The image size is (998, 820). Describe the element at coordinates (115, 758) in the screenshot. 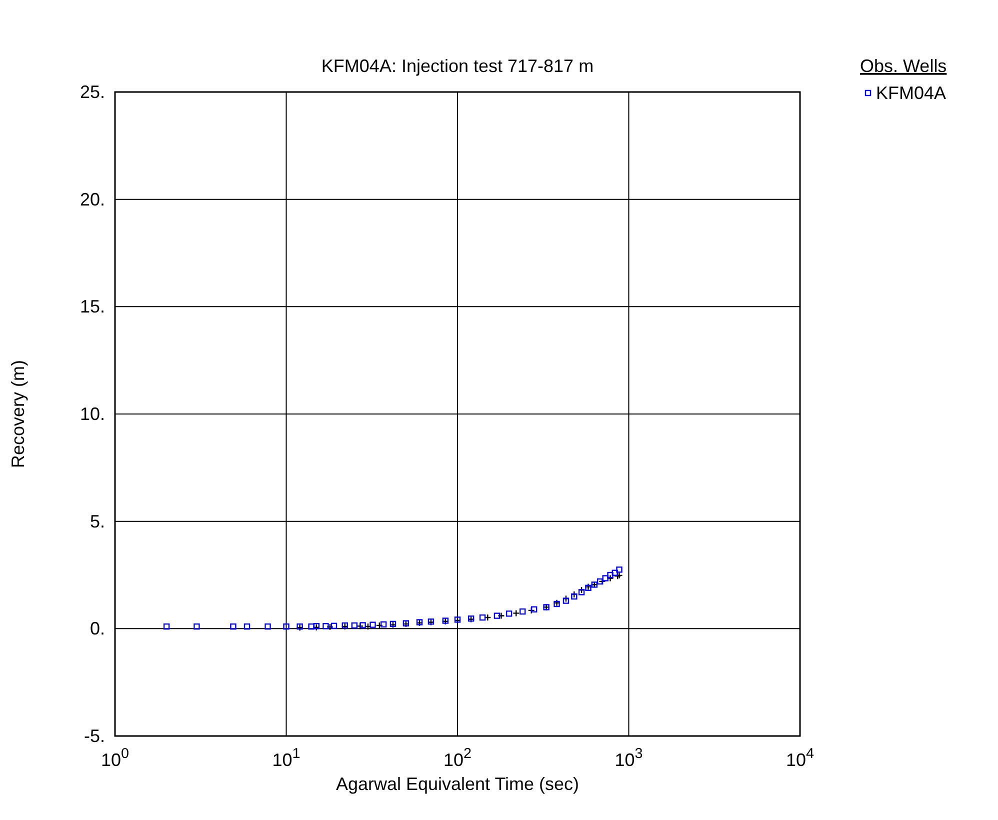

I see `x-tick-label: 10$^{0}$` at that location.